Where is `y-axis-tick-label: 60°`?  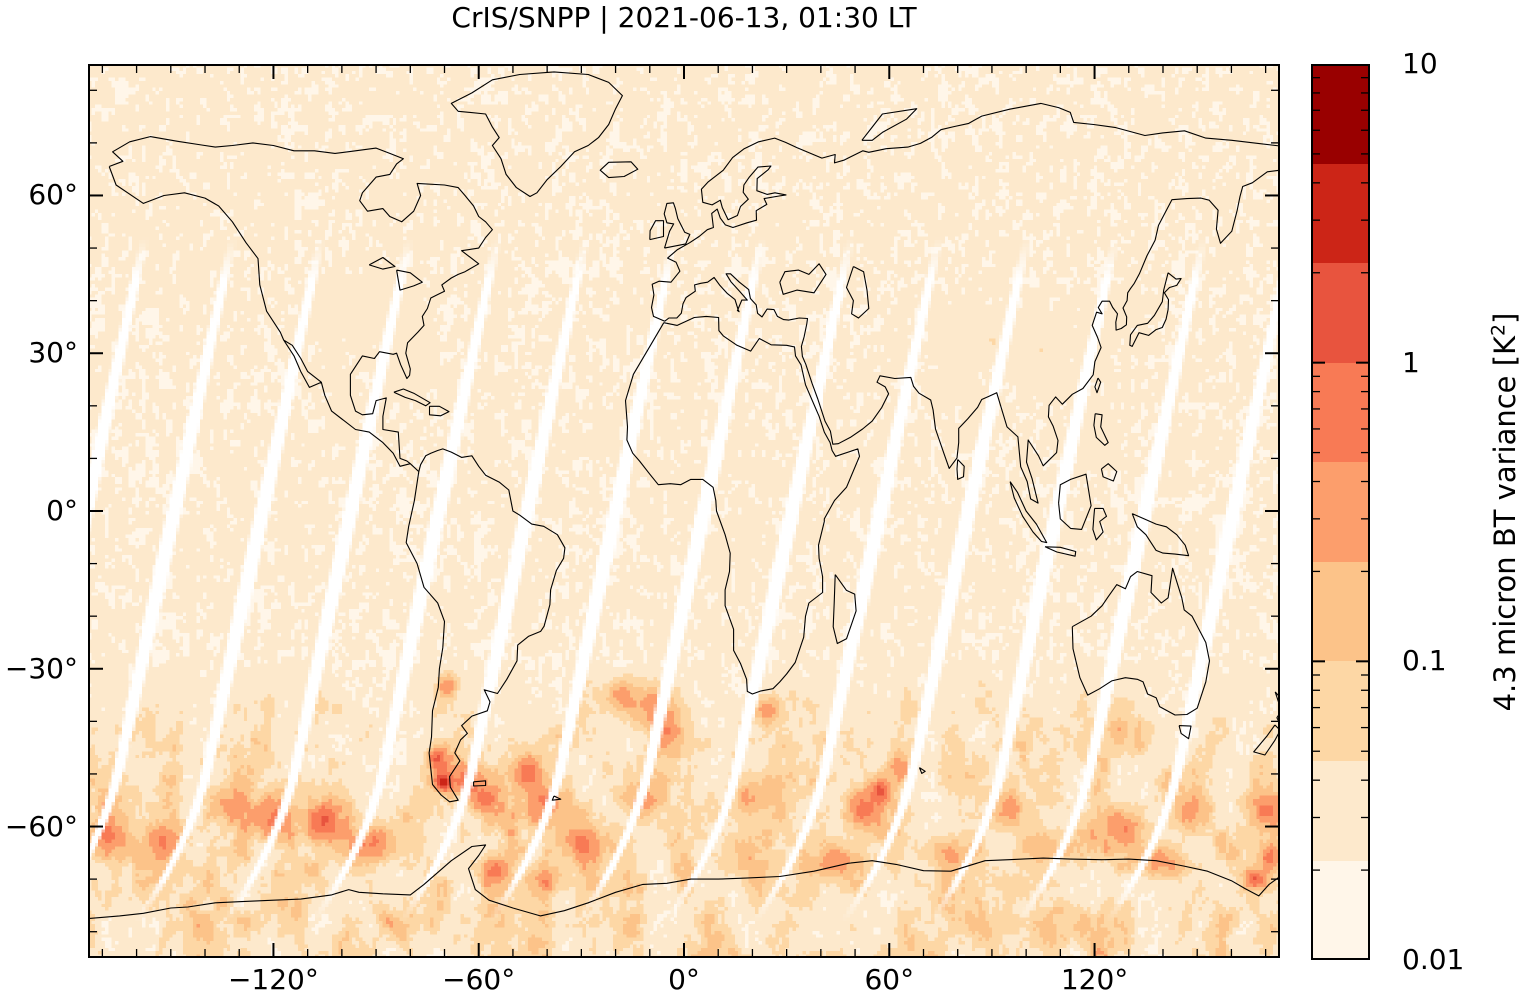
y-axis-tick-label: 60° is located at coordinates (53, 195).